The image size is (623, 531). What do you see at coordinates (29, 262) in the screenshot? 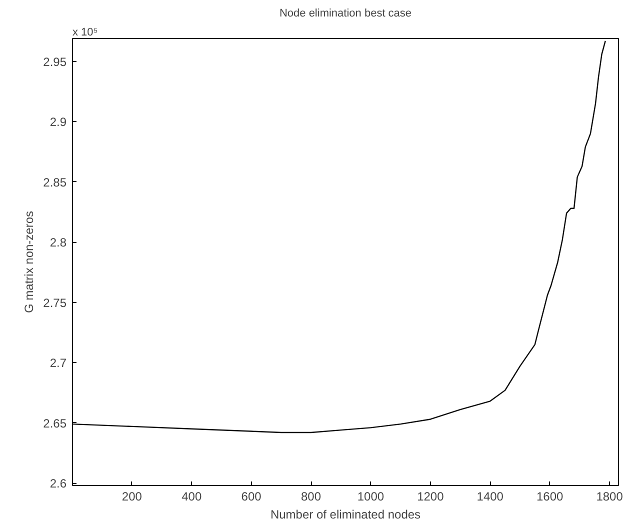
I see `y-axis-title: G matrix non-zeros` at bounding box center [29, 262].